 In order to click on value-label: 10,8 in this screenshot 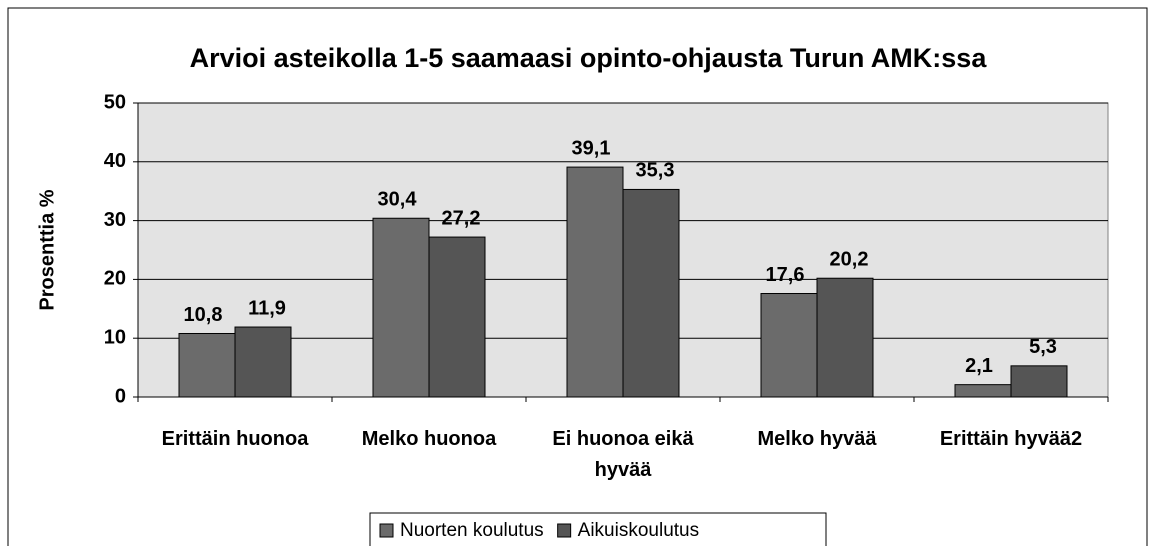, I will do `click(203, 315)`.